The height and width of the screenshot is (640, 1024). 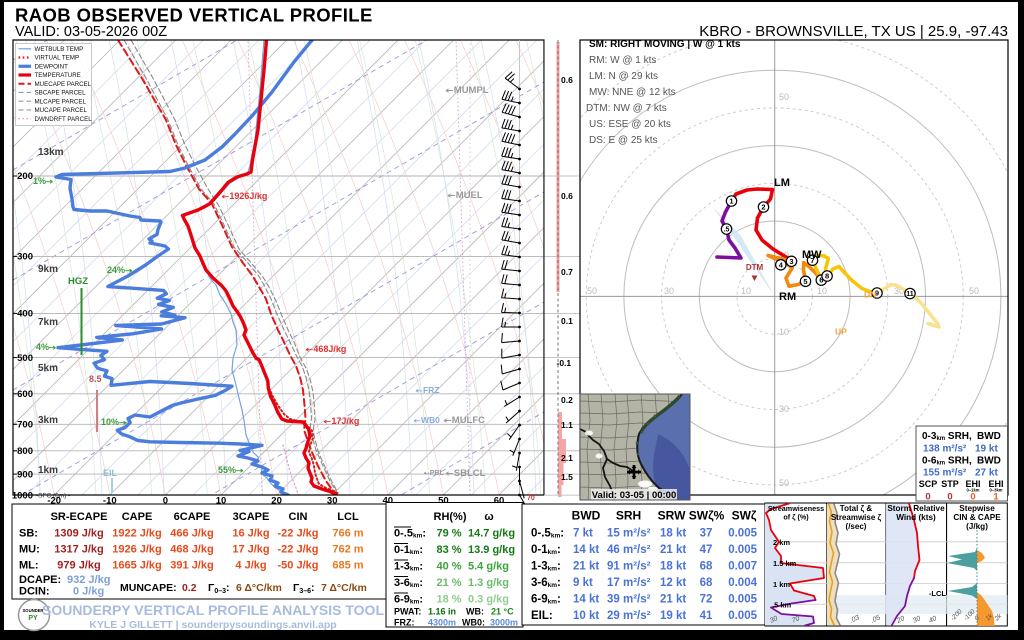 I want to click on svg-text: Storm Relative, so click(x=916, y=508).